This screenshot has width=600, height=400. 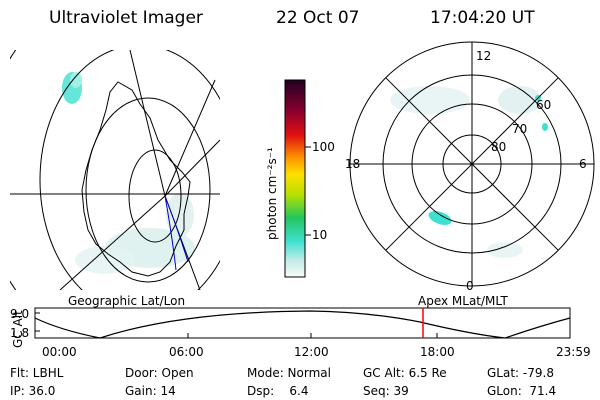 What do you see at coordinates (272, 193) in the screenshot?
I see `colorbar-unit-label: photon cm⁻²s⁻¹` at bounding box center [272, 193].